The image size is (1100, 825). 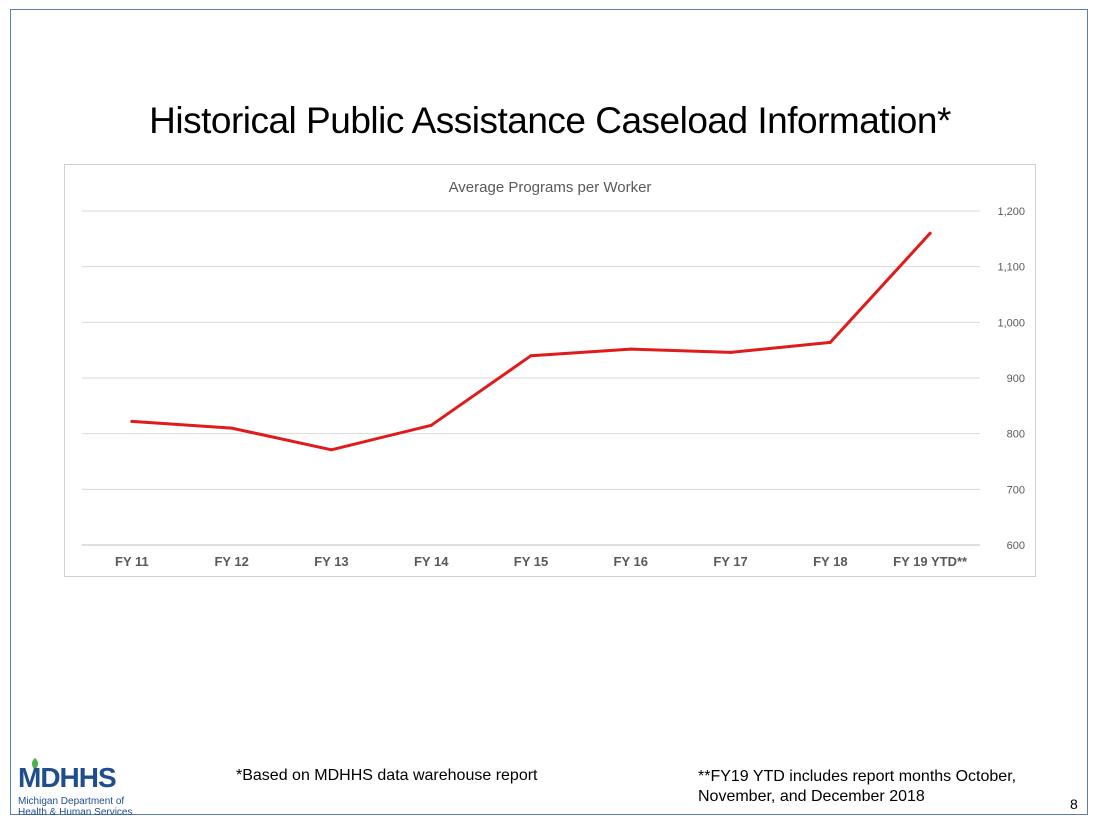 What do you see at coordinates (631, 561) in the screenshot?
I see `x-tick-label: FY 16` at bounding box center [631, 561].